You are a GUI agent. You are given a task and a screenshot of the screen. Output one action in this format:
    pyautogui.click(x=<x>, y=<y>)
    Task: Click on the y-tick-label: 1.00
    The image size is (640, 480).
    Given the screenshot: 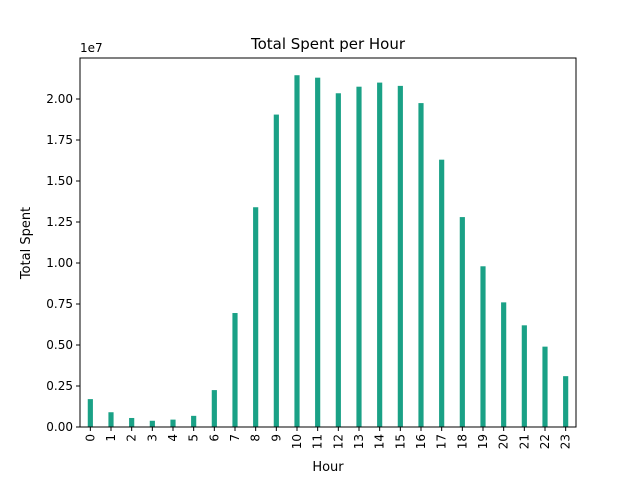 What is the action you would take?
    pyautogui.click(x=59, y=263)
    